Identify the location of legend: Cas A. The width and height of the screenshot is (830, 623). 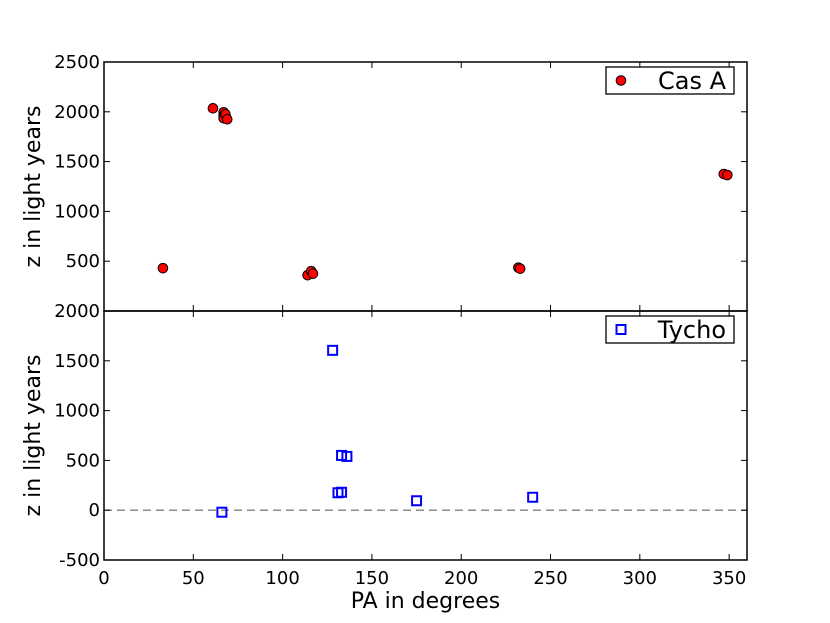
(670, 80).